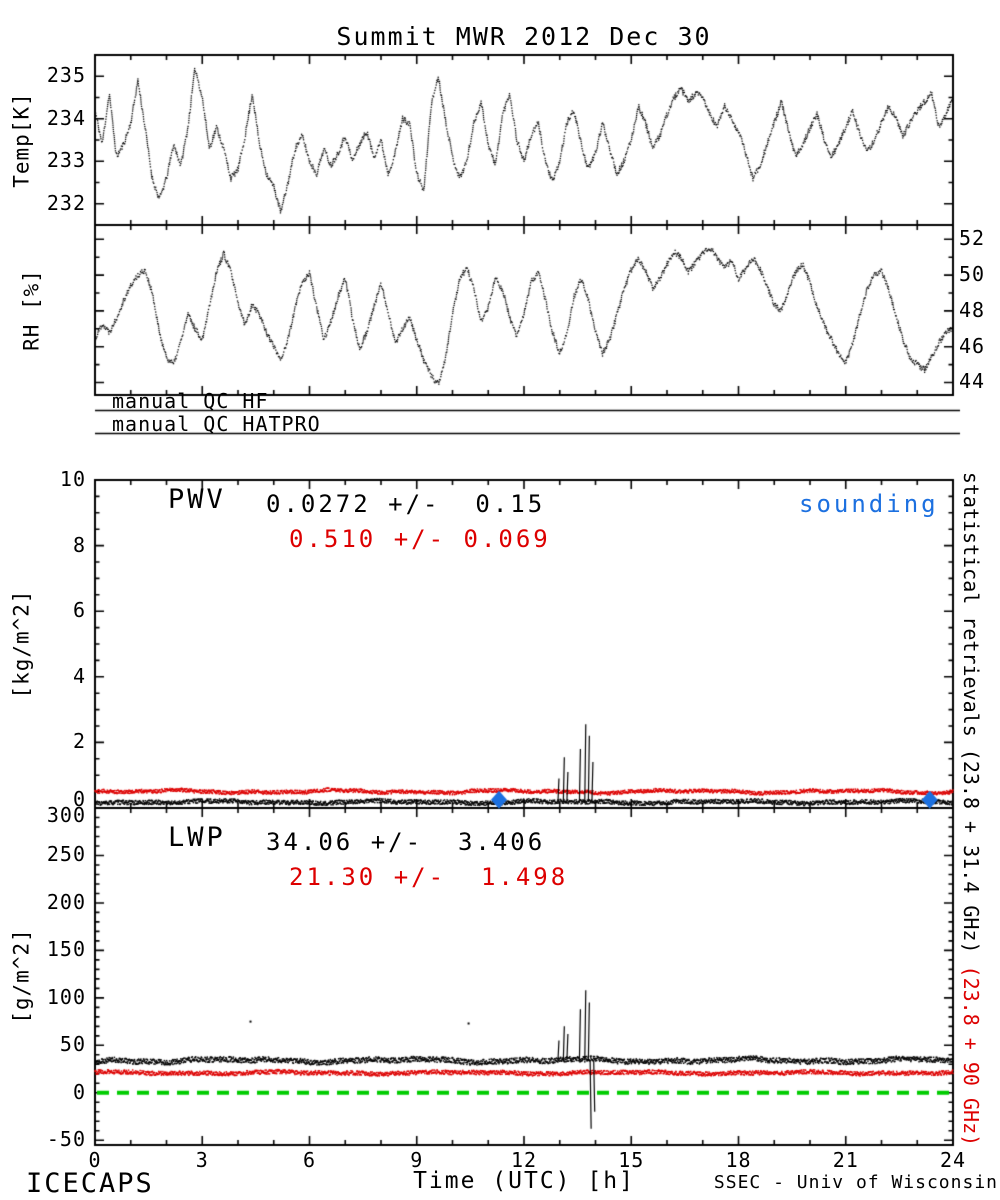 The height and width of the screenshot is (1200, 1000). Describe the element at coordinates (524, 1181) in the screenshot. I see `x-axis-label: Time (UTC) [h]` at that location.